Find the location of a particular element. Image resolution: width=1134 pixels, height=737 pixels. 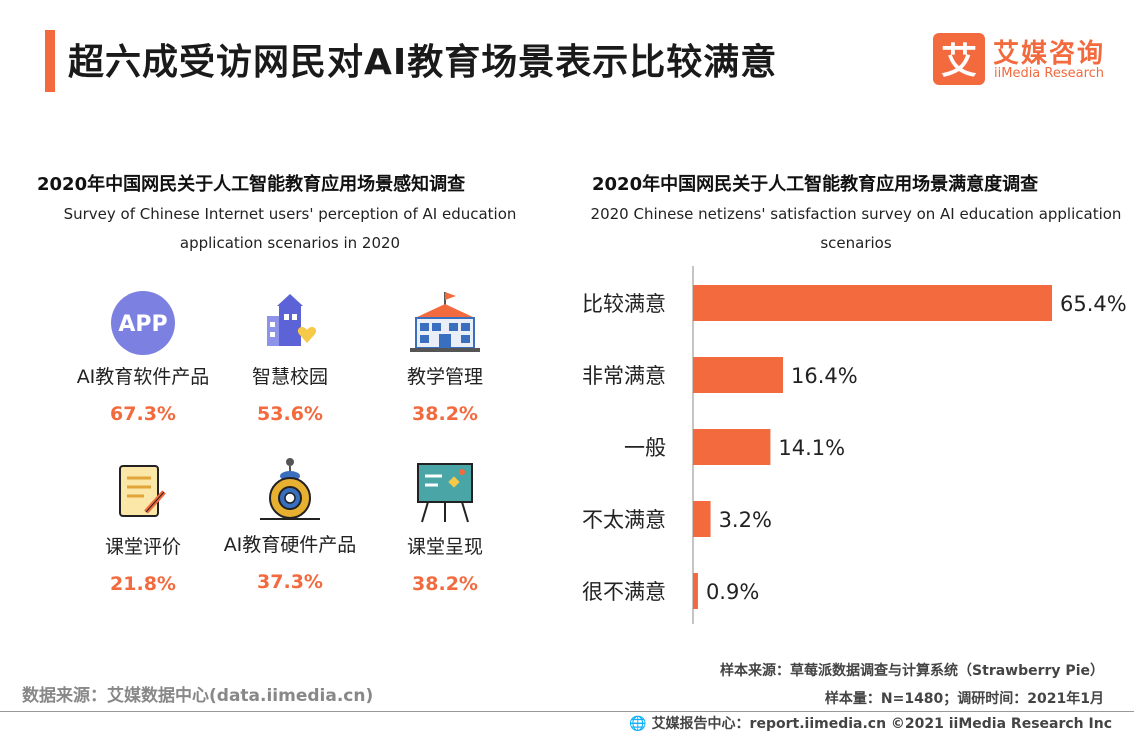

globe-icon: 🌐 is located at coordinates (638, 724).